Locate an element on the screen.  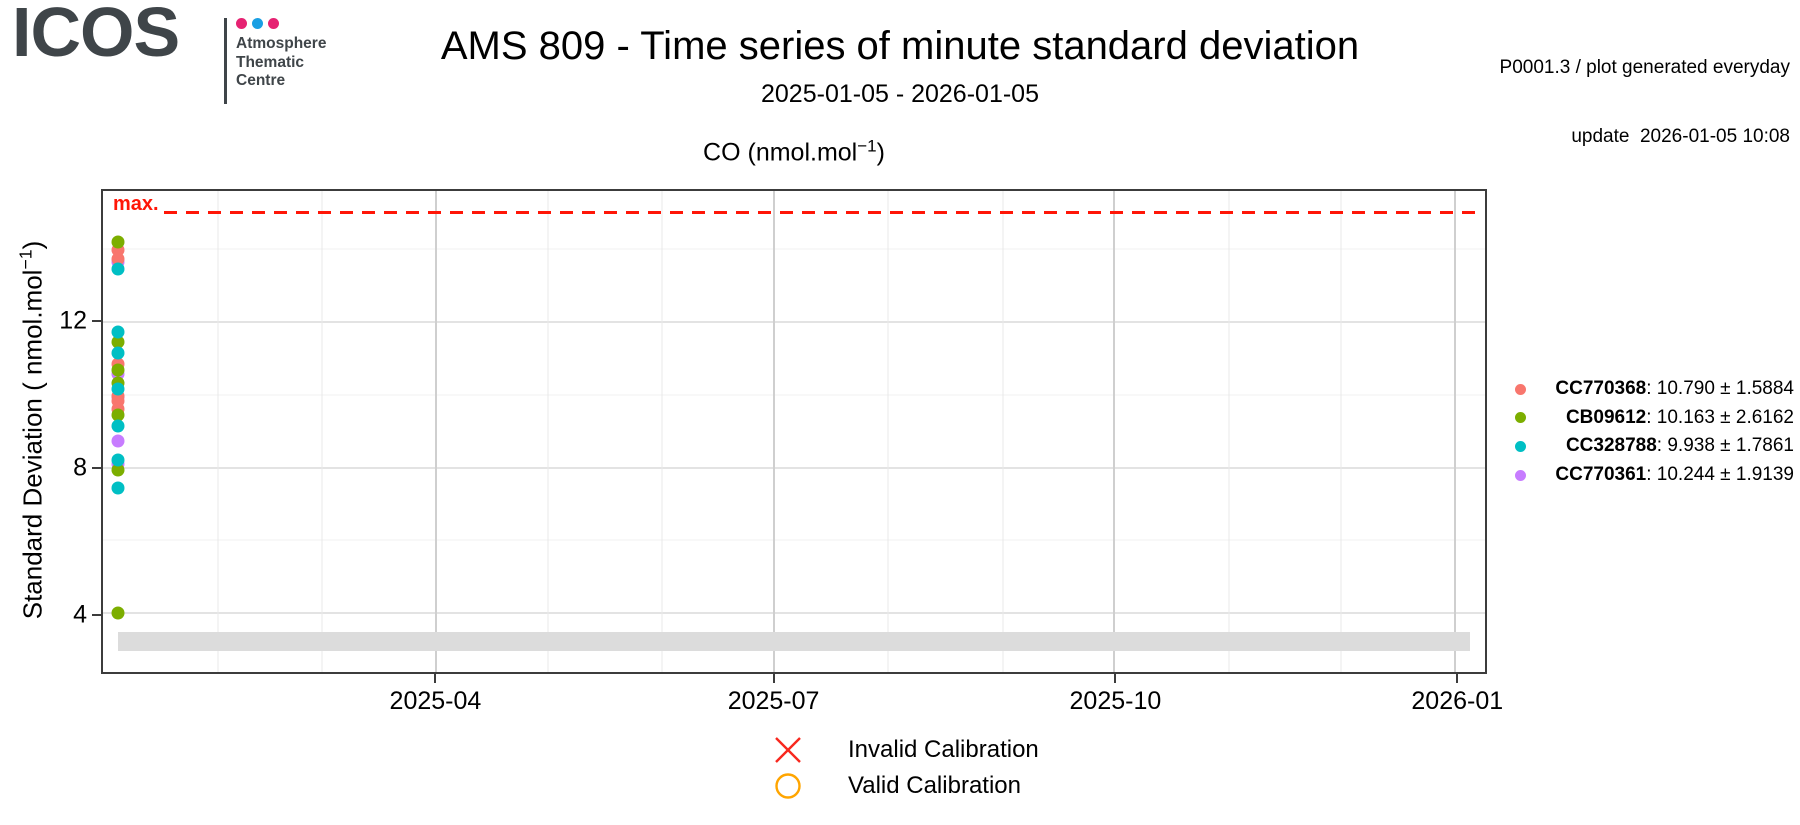
x-axis-tick-label: 2025-07 is located at coordinates (773, 701).